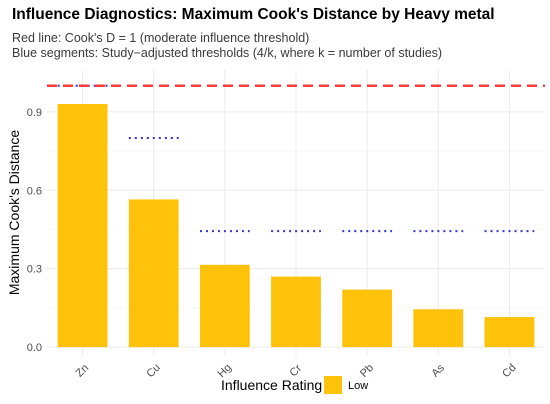 Image resolution: width=550 pixels, height=404 pixels. What do you see at coordinates (358, 386) in the screenshot?
I see `legend-label-low: Low` at bounding box center [358, 386].